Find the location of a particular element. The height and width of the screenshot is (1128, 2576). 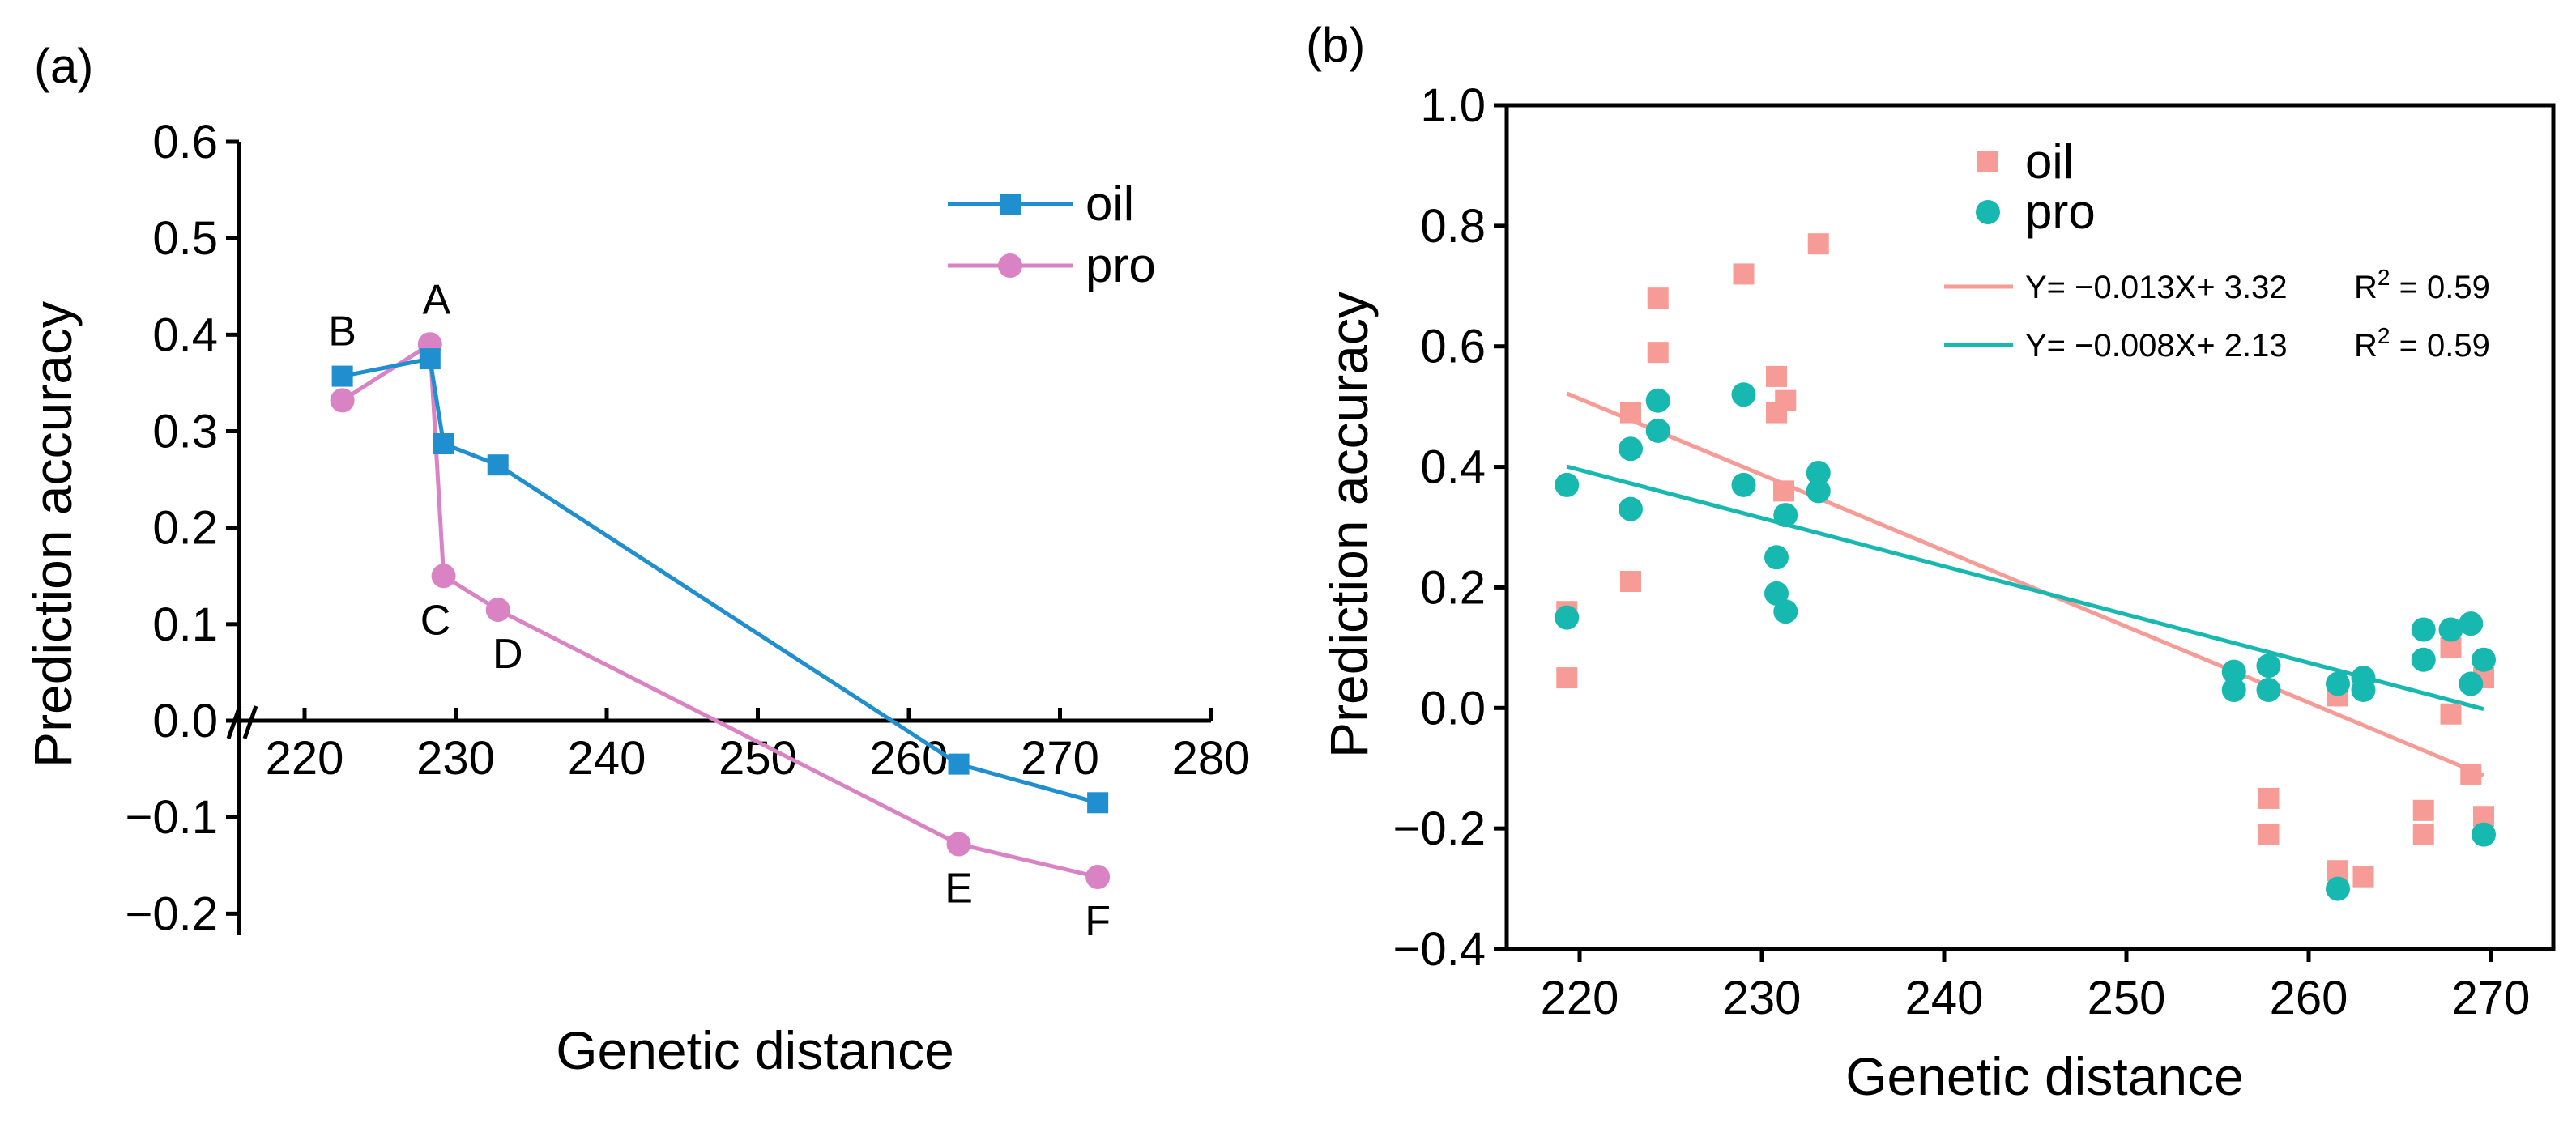

panel-b-legend-equation-oil: Y= −0.013X+ 3.32 is located at coordinates (2157, 287).